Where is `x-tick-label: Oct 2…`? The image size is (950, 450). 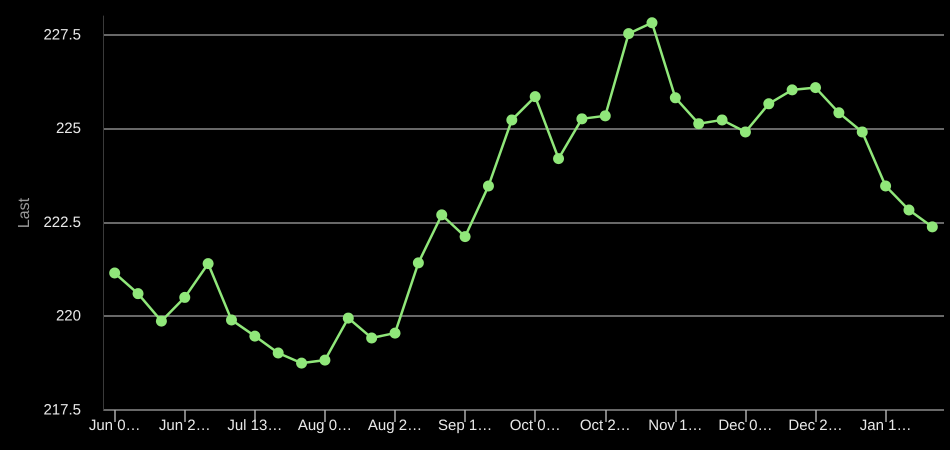 x-tick-label: Oct 2… is located at coordinates (605, 425).